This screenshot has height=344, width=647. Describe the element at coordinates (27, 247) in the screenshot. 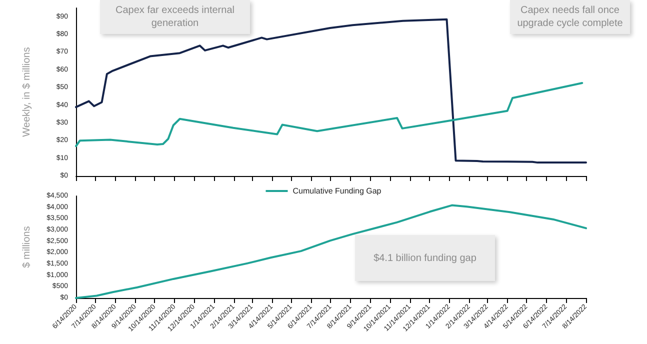

I see `y-axis-title: $ millions` at that location.